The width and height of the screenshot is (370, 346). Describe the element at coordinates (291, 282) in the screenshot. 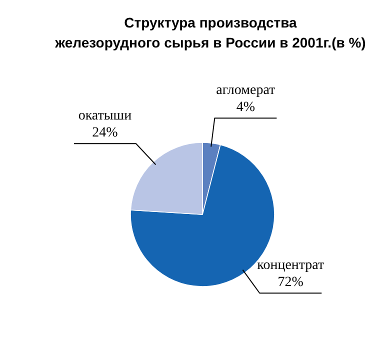

I see `data-label: 72%` at that location.